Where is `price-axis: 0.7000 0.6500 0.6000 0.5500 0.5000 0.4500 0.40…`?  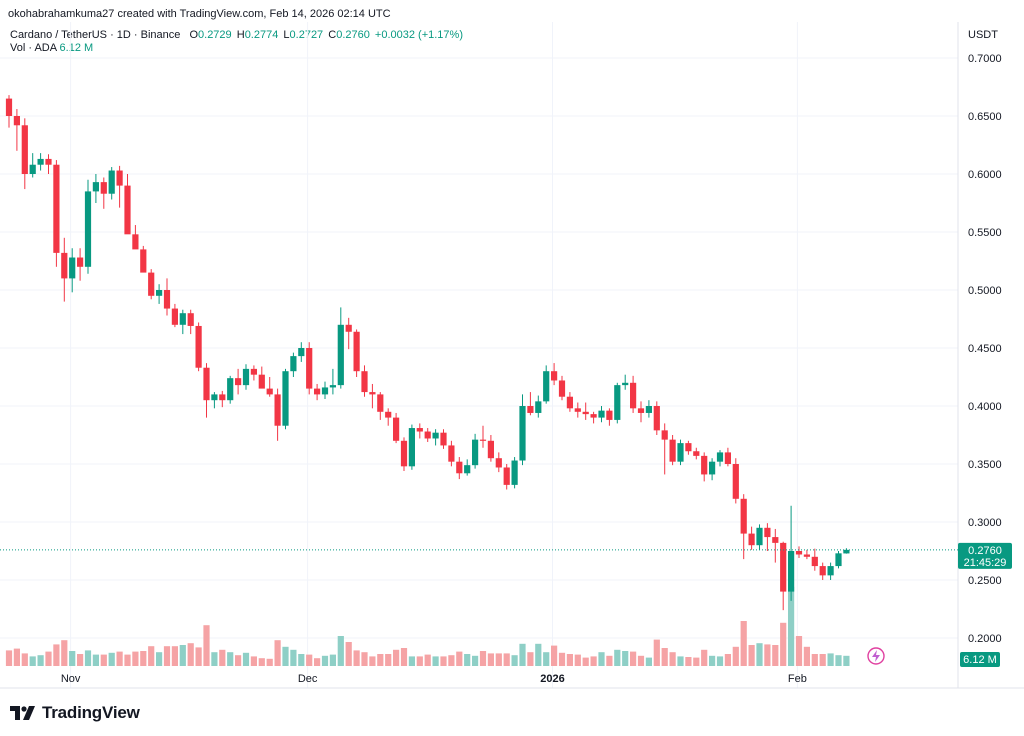 price-axis: 0.7000 0.6500 0.6000 0.5500 0.5000 0.4500 0.40… is located at coordinates (985, 349).